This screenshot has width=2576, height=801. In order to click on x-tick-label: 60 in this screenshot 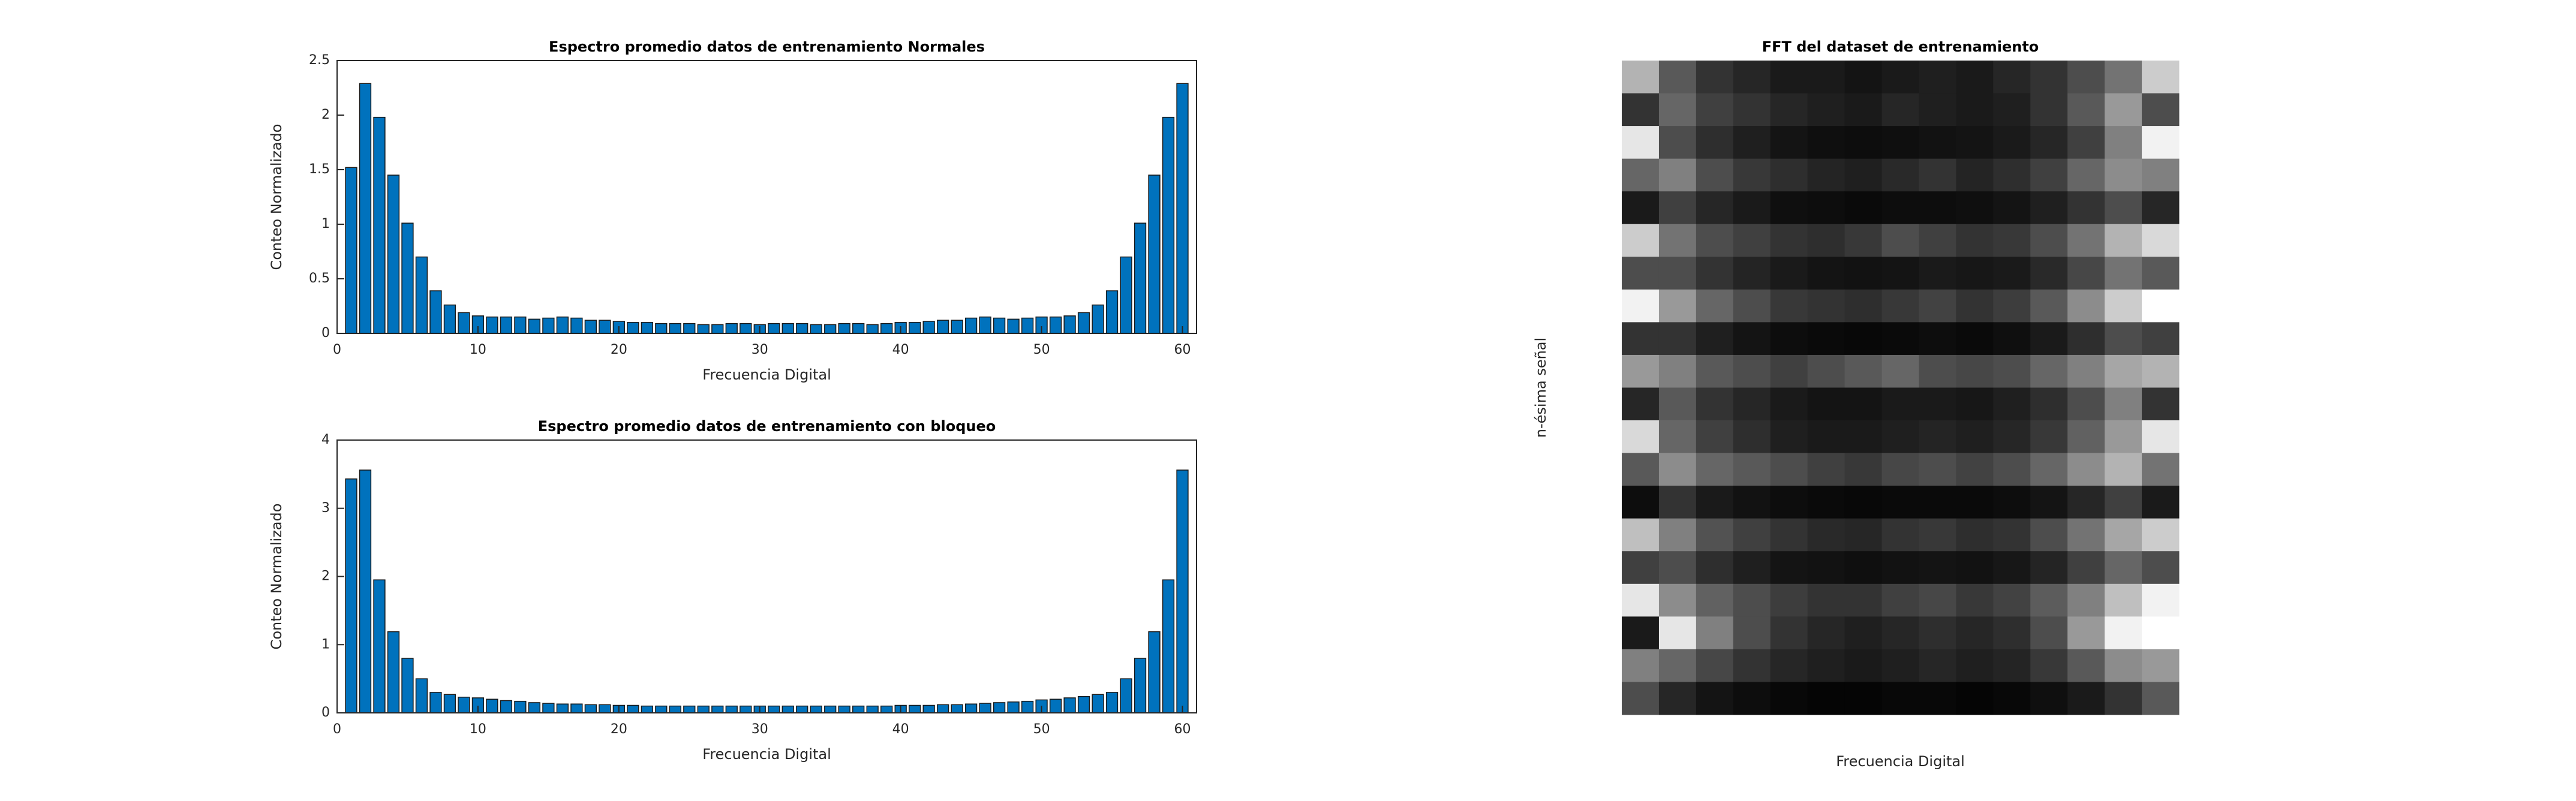, I will do `click(1183, 350)`.